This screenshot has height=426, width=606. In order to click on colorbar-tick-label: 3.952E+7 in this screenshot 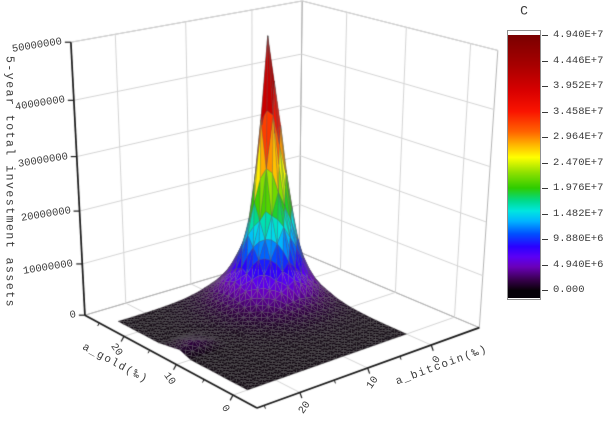, I will do `click(578, 86)`.